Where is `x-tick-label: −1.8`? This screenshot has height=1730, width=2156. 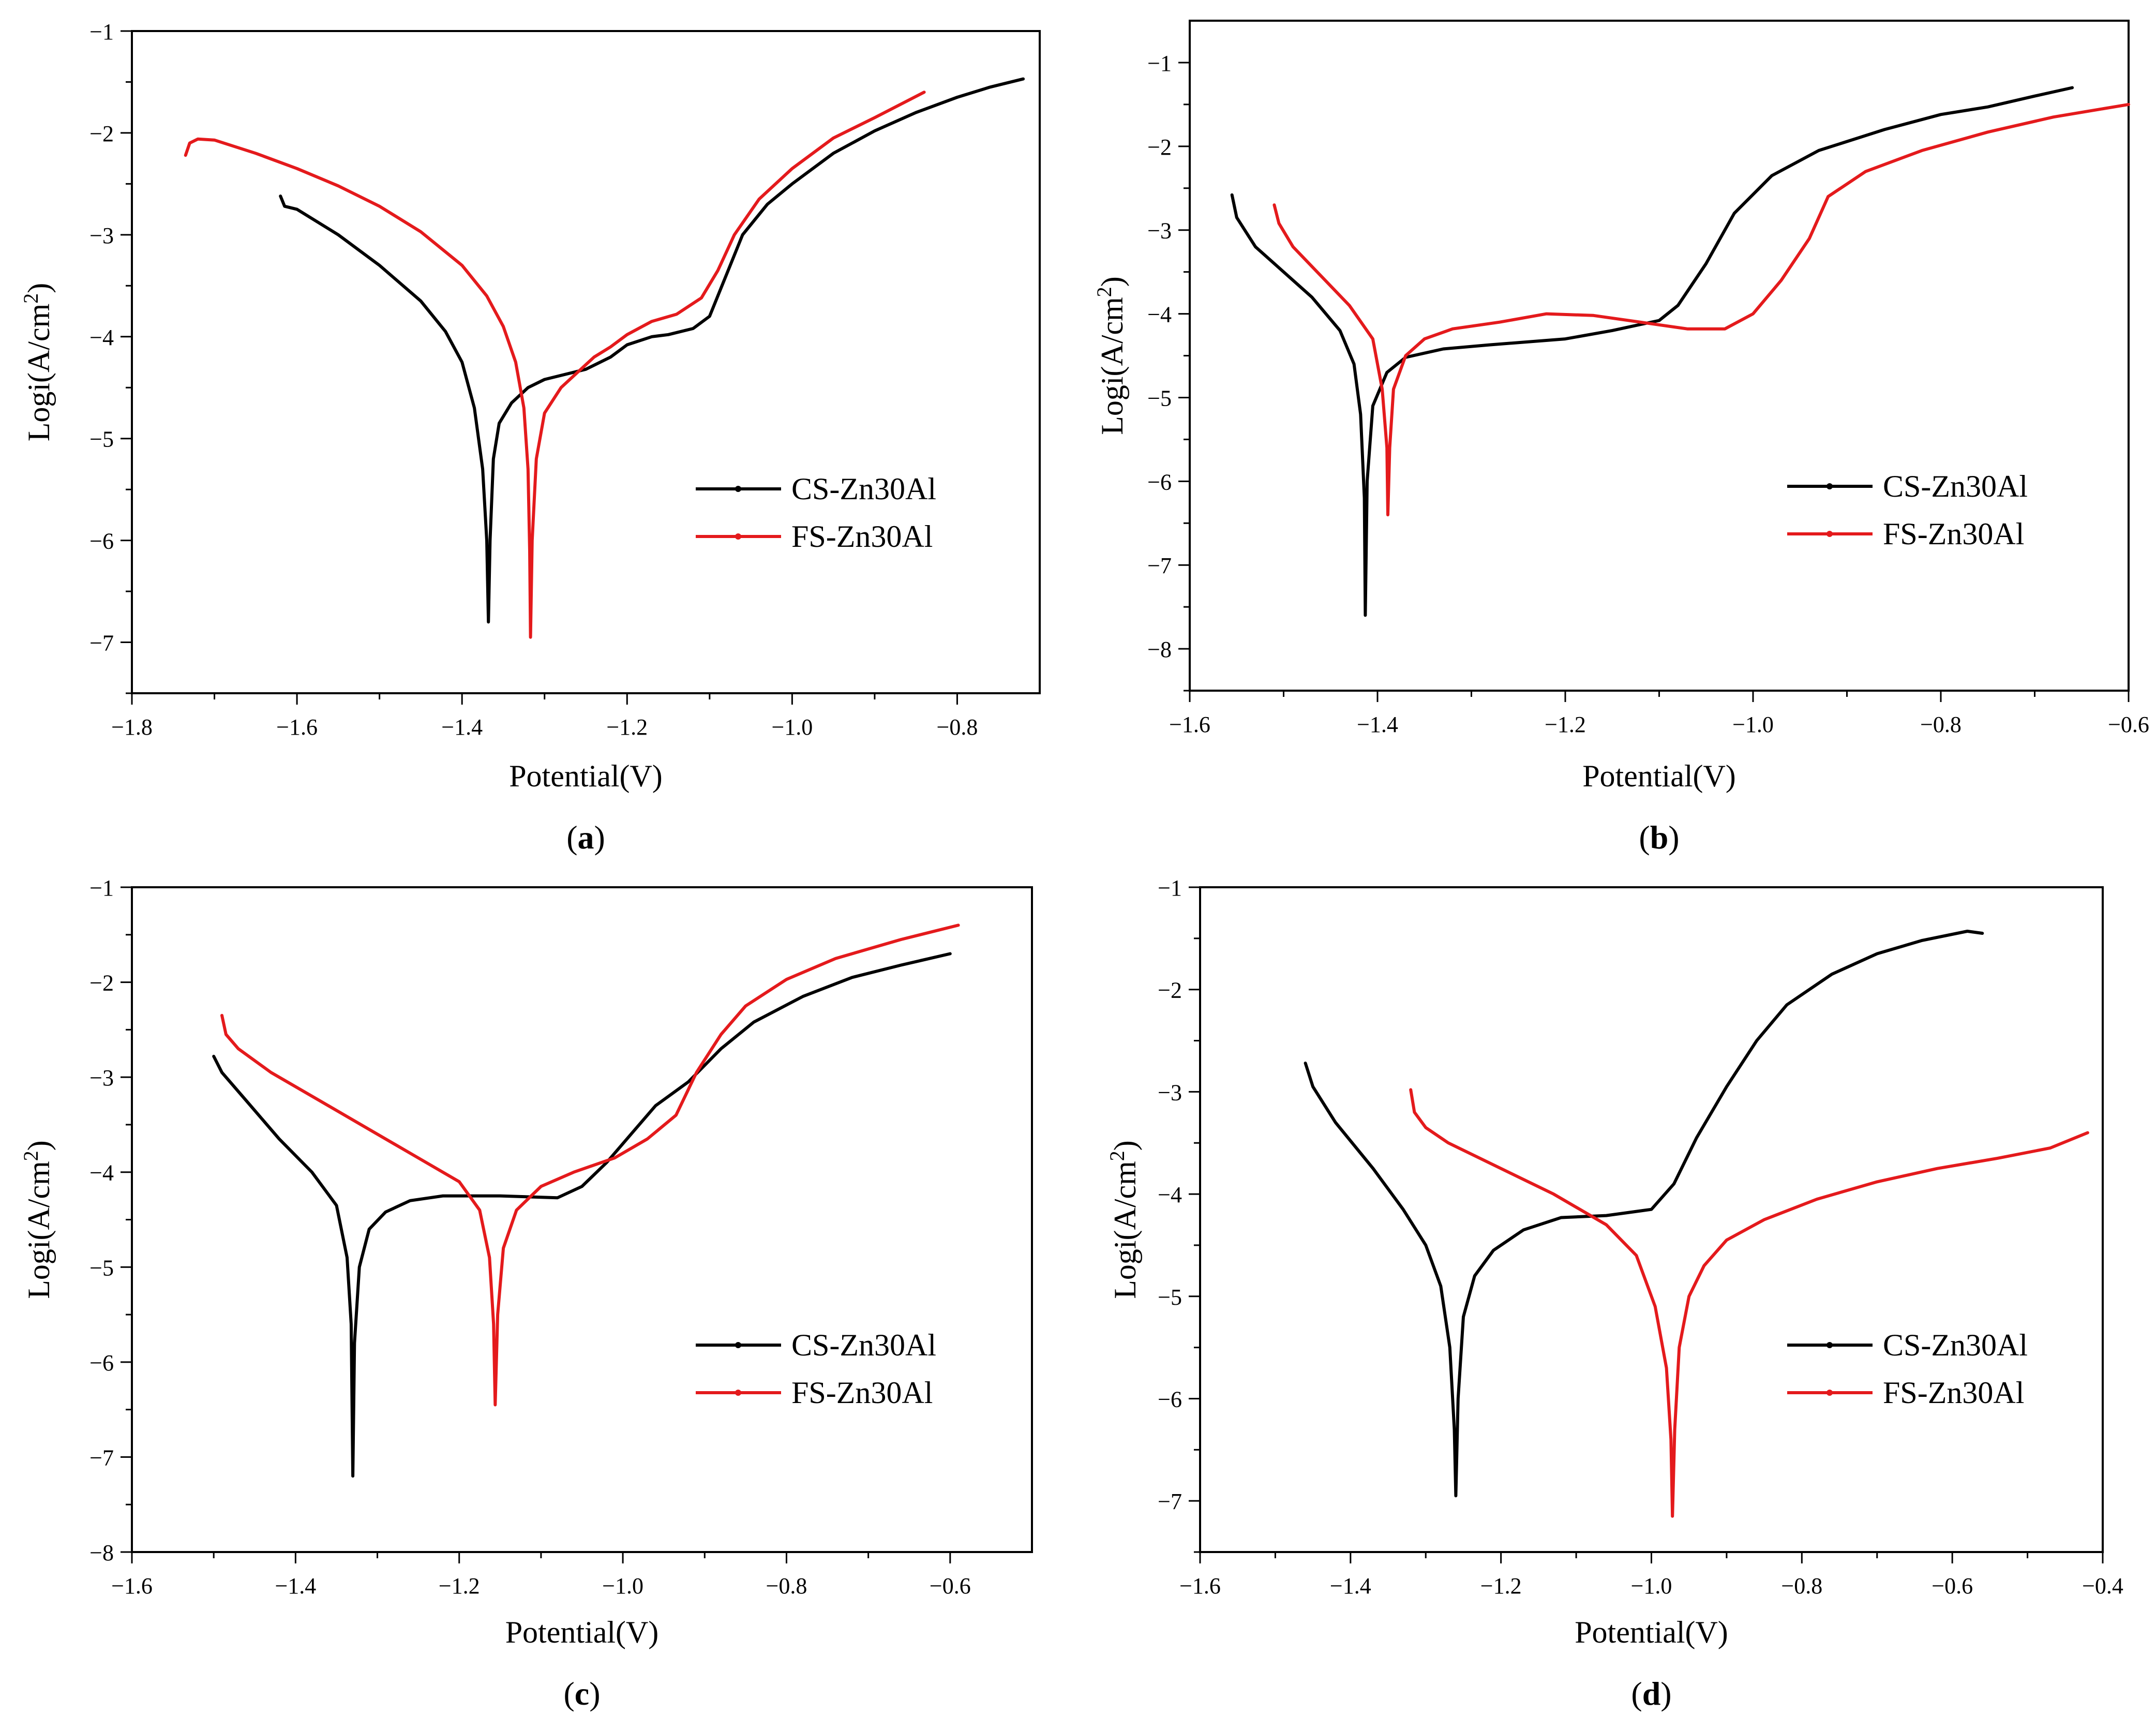 x-tick-label: −1.8 is located at coordinates (132, 727).